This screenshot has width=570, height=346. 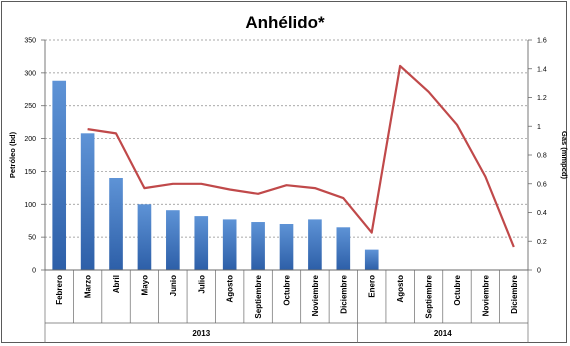 What do you see at coordinates (285, 22) in the screenshot?
I see `chart-title: Anhélido*` at bounding box center [285, 22].